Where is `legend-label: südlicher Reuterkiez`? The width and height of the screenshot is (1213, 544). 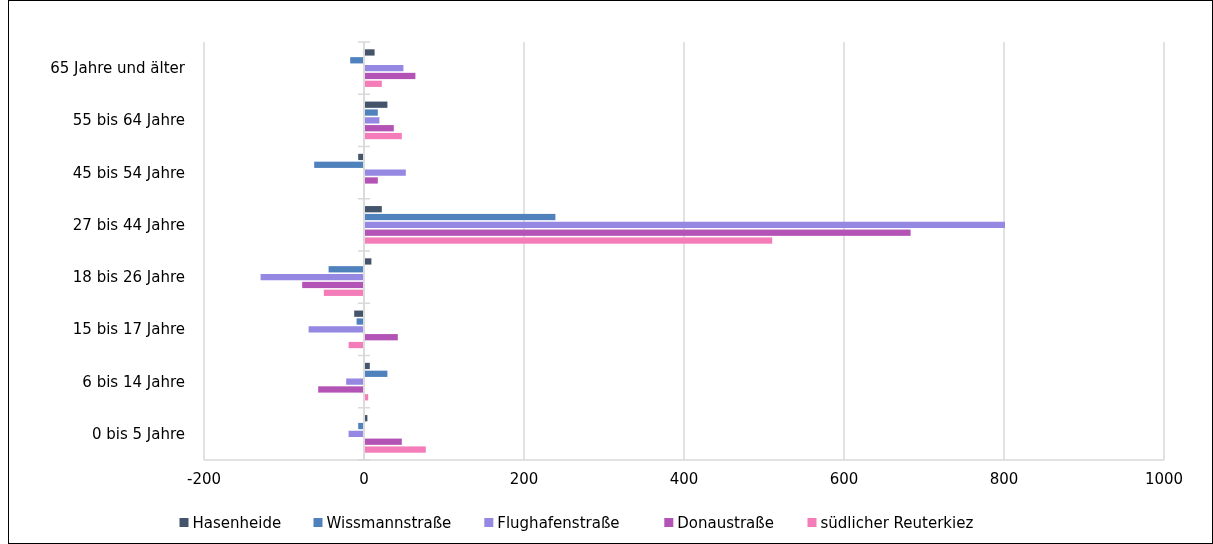
legend-label: südlicher Reuterkiez is located at coordinates (897, 523).